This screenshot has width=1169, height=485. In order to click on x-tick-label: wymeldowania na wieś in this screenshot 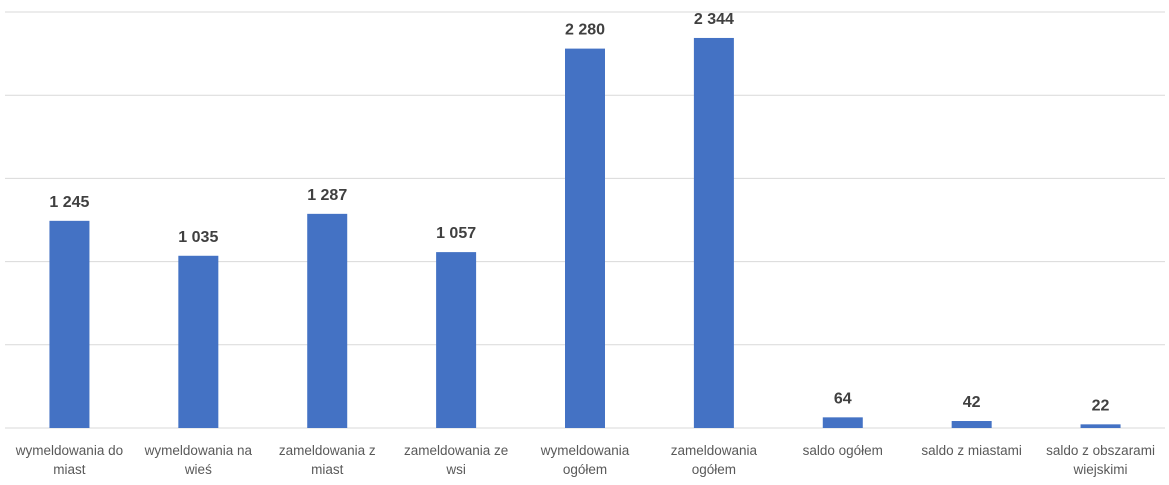, I will do `click(198, 460)`.